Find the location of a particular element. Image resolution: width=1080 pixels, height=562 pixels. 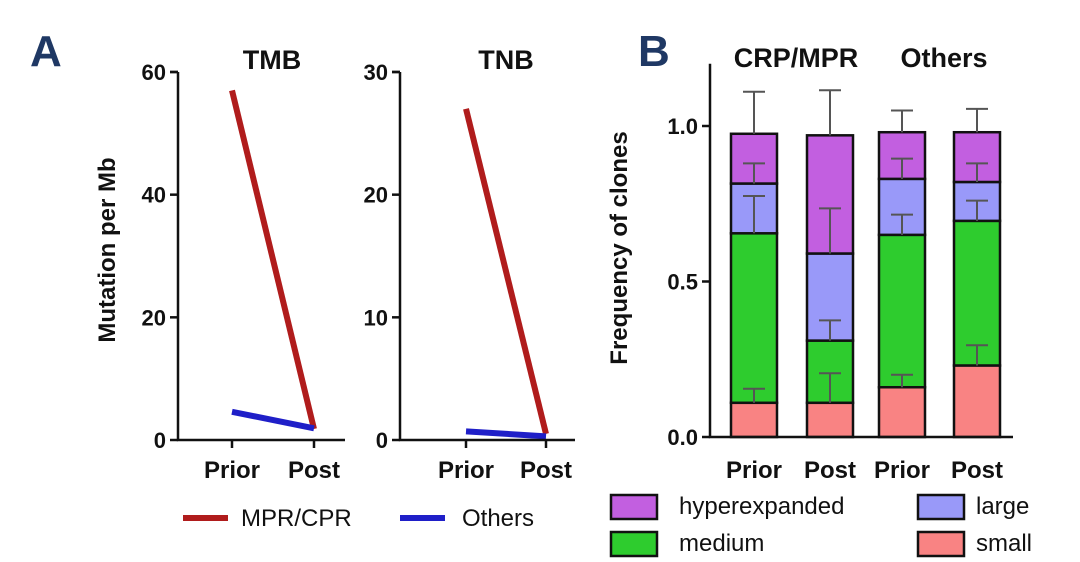

chart0-xtick-label-post: Post is located at coordinates (314, 470).